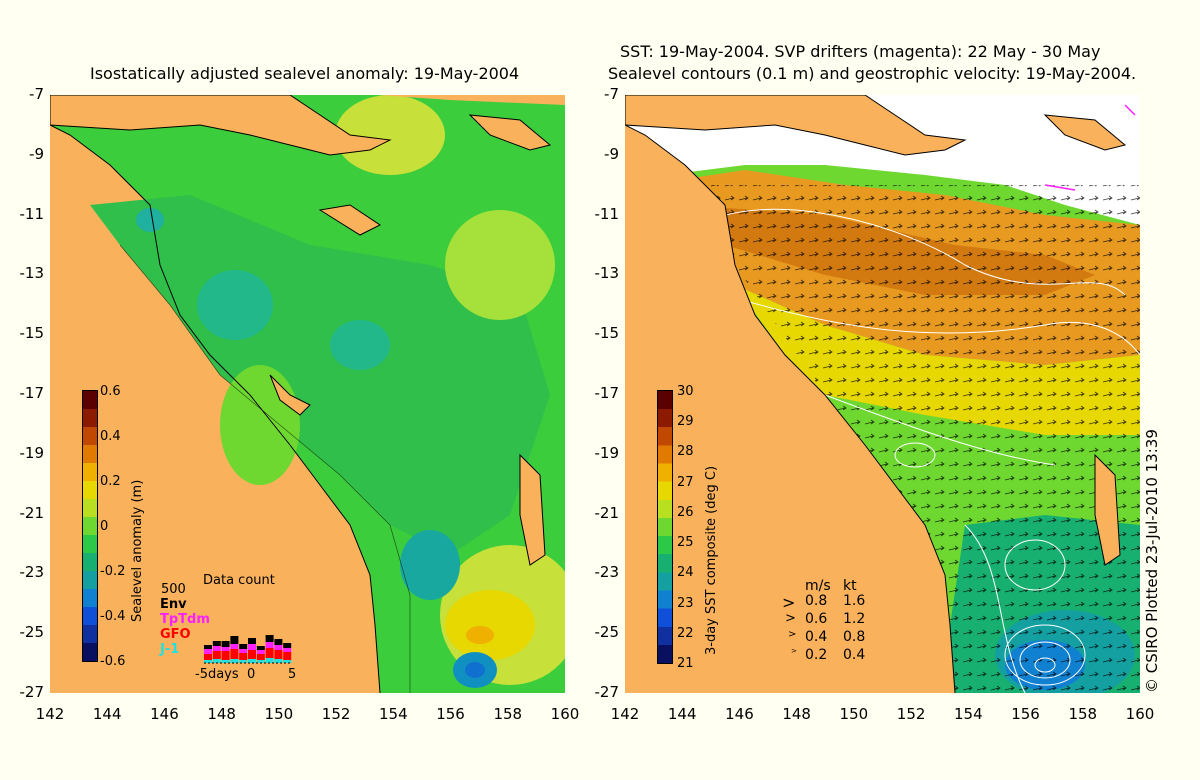 This screenshot has width=1200, height=780. What do you see at coordinates (816, 655) in the screenshot?
I see `velocity-key-ms: 0.2` at bounding box center [816, 655].